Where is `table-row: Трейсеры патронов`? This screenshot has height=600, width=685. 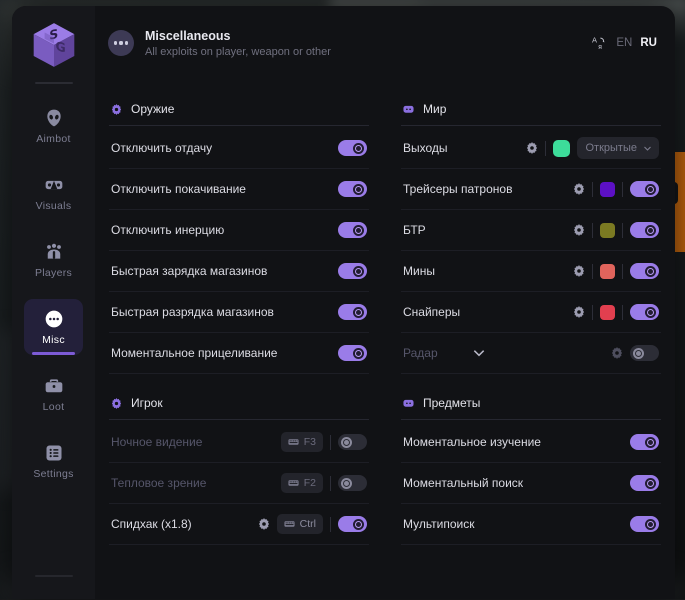 table-row: Трейсеры патронов is located at coordinates (531, 189).